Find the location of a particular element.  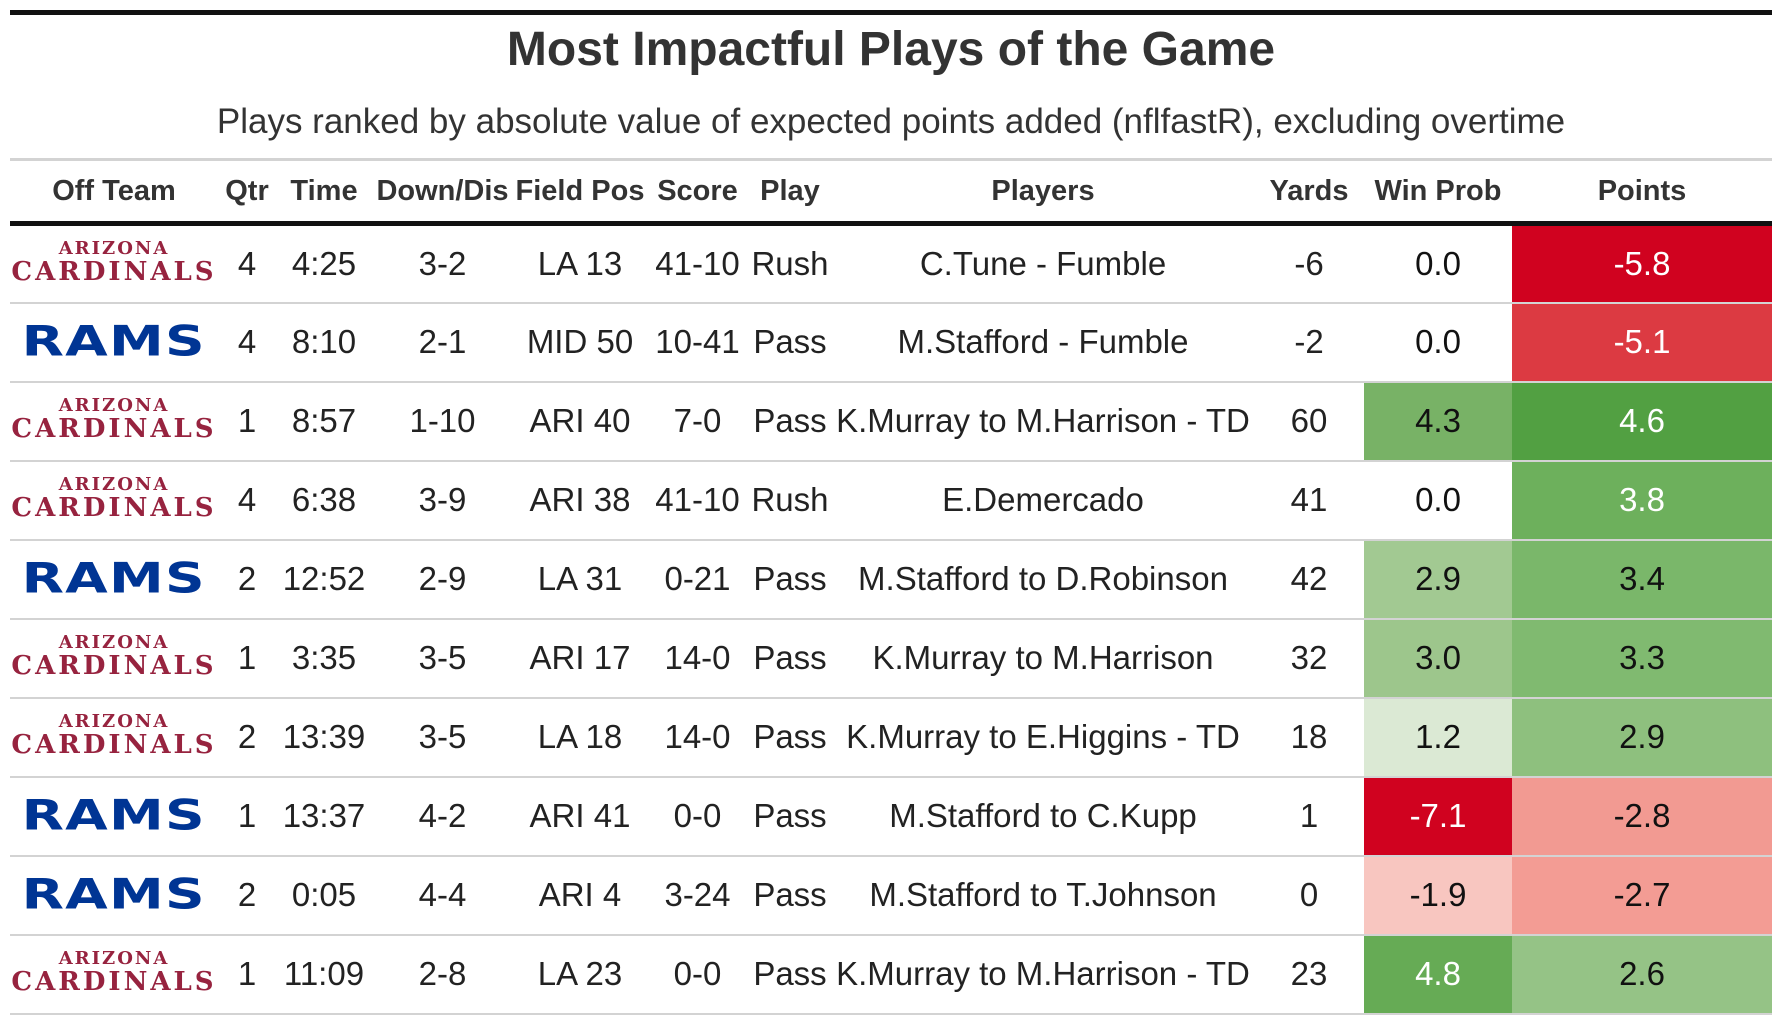

cell-players: C.Tune - Fumble is located at coordinates (1043, 263).